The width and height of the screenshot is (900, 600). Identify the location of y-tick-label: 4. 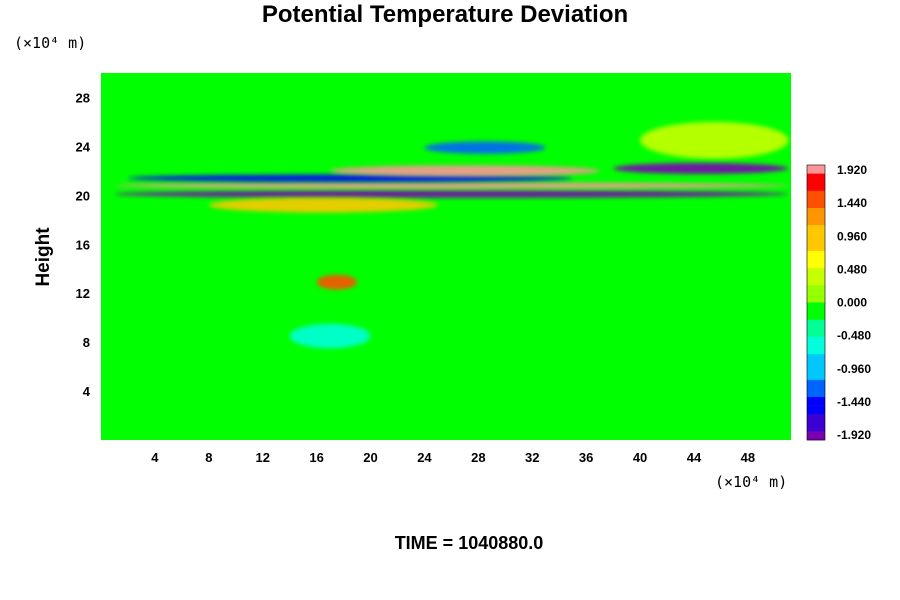
(87, 391).